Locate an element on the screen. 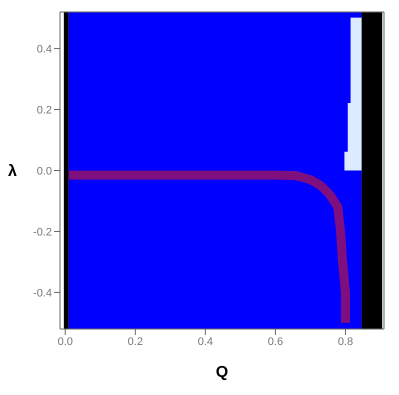  y-tick-label: 0.0 is located at coordinates (44, 171).